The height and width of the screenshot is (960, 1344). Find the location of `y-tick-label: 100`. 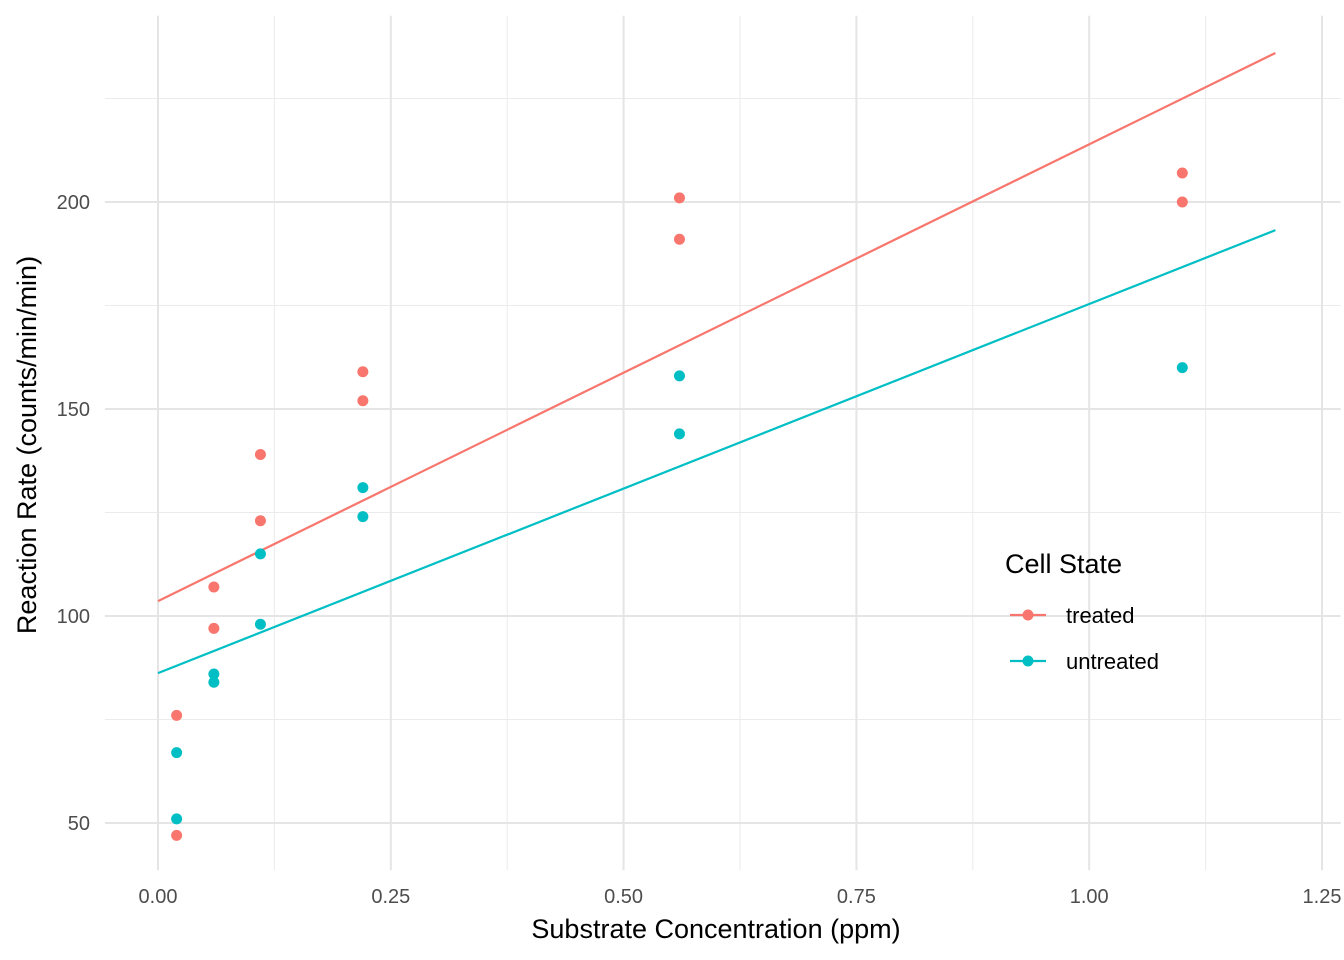

y-tick-label: 100 is located at coordinates (73, 617).